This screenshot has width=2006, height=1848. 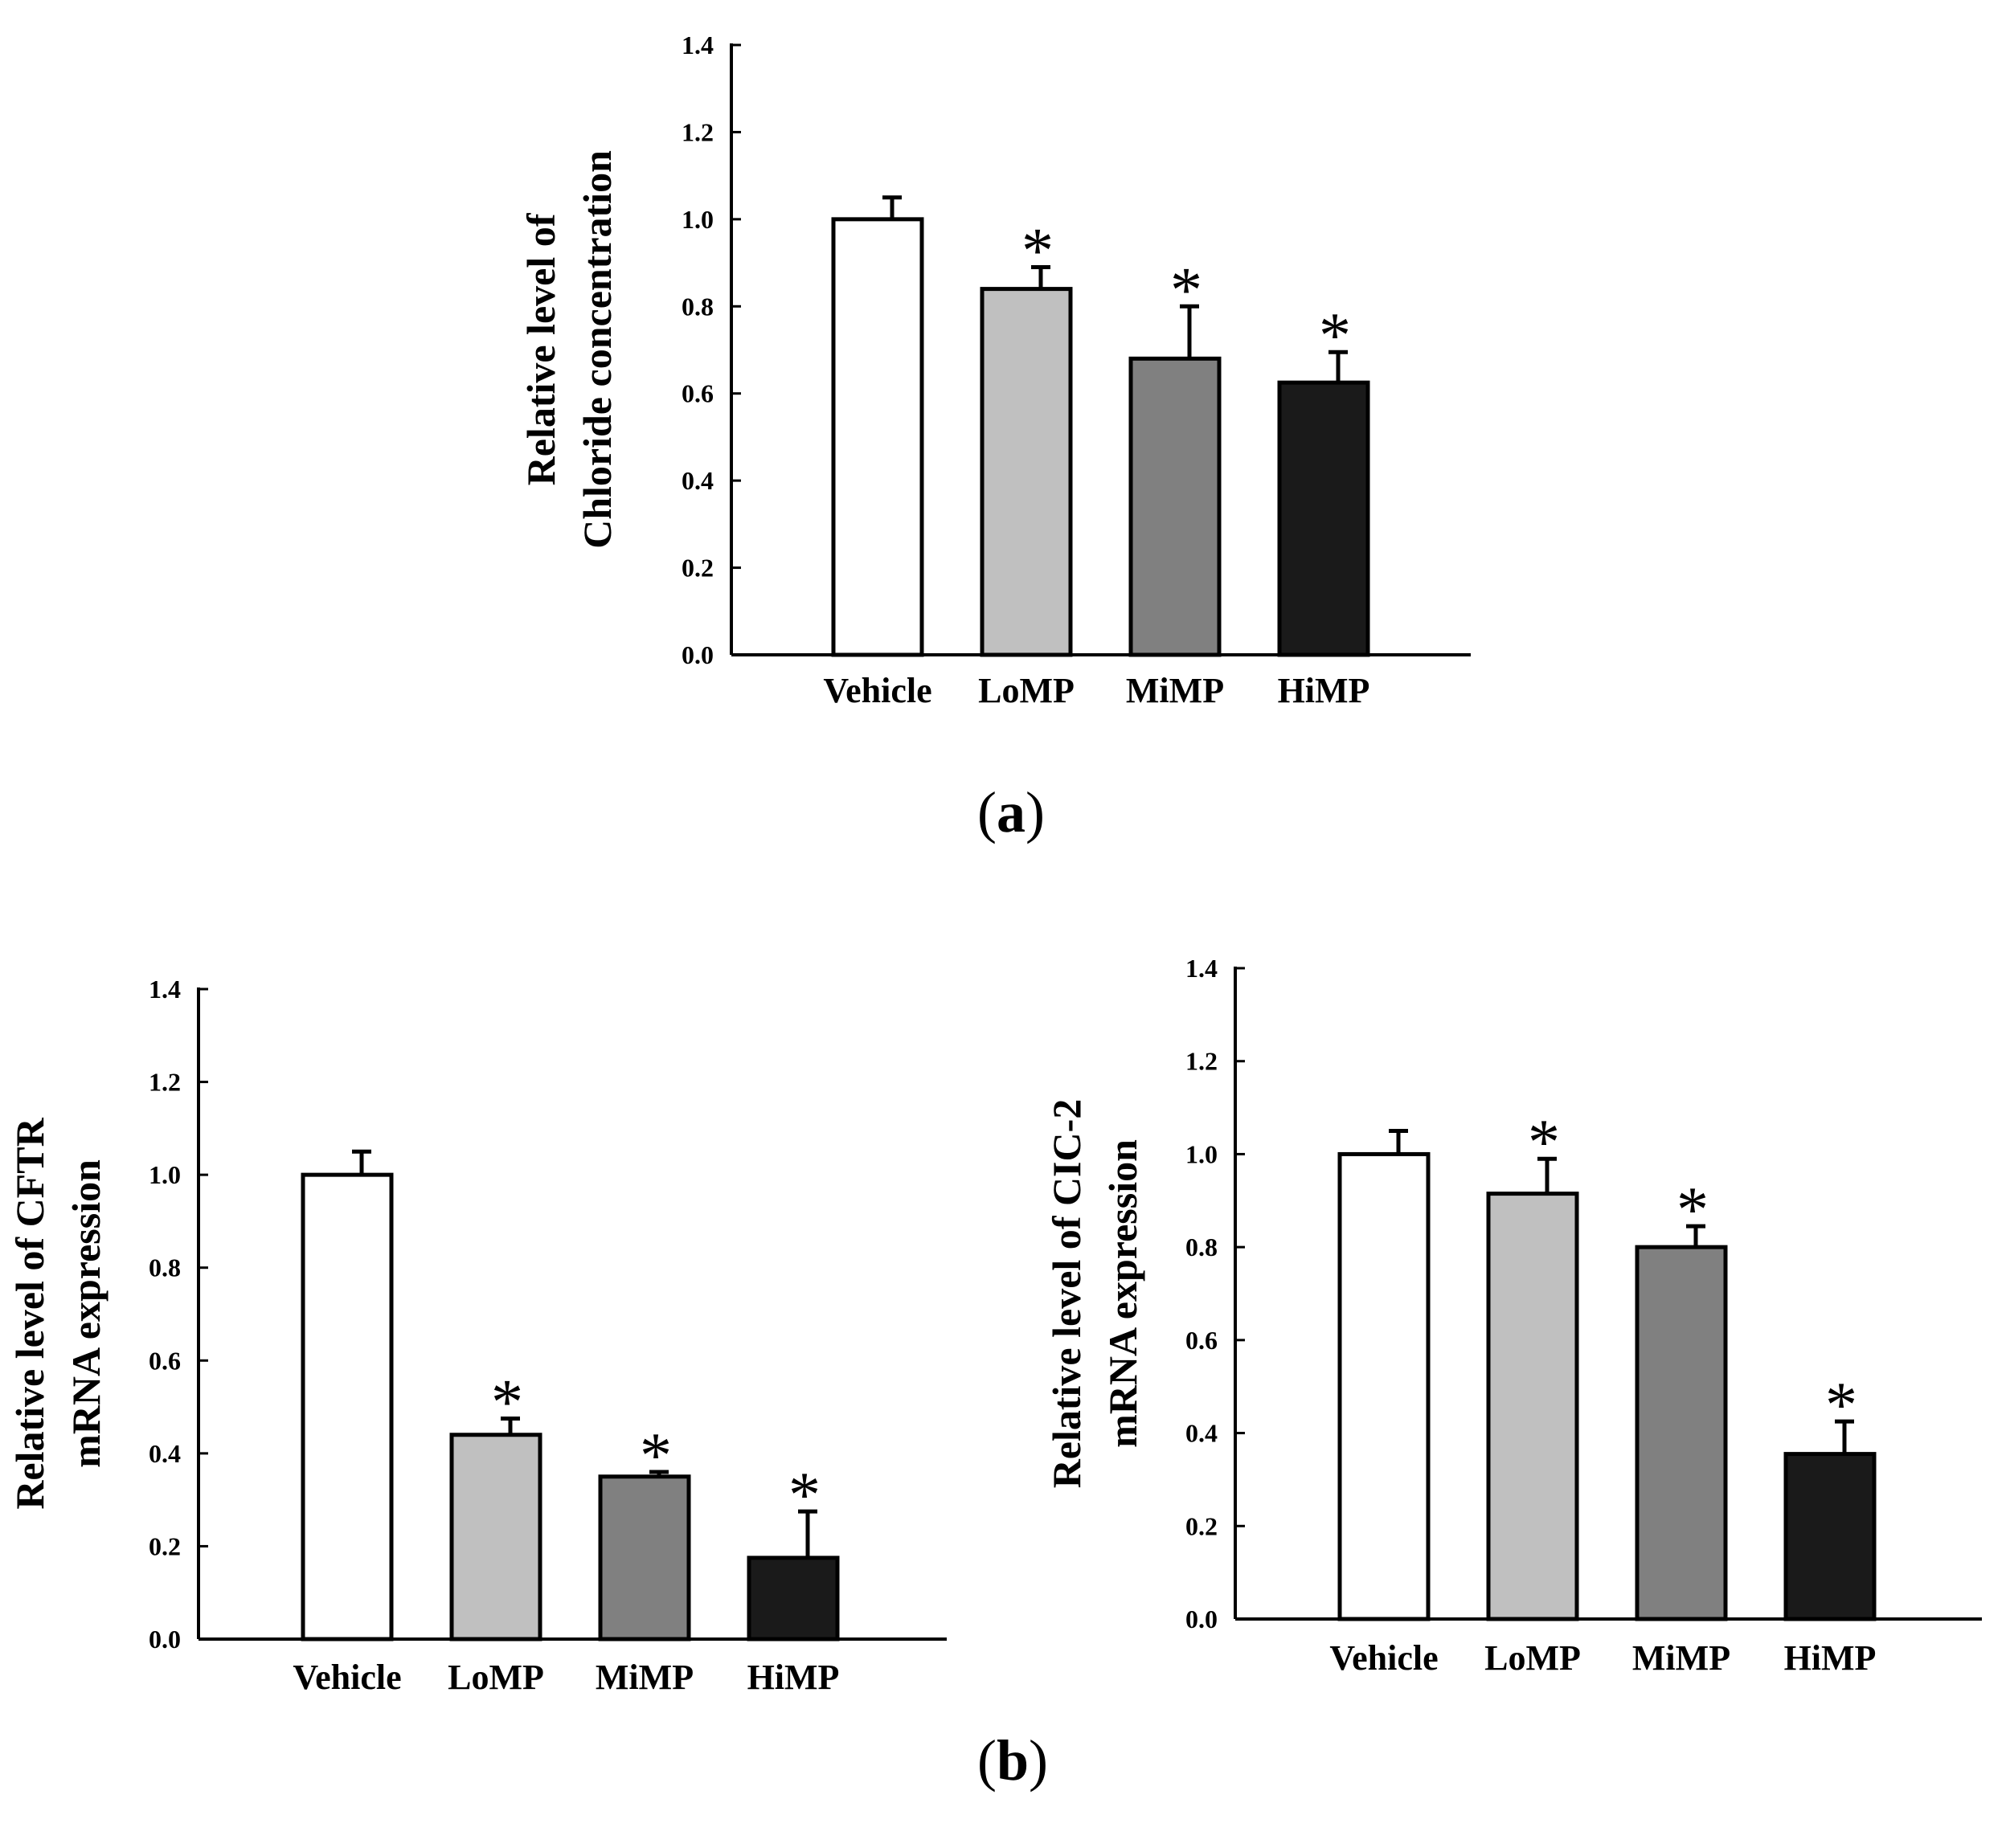 I want to click on bar-mimp, so click(x=1175, y=507).